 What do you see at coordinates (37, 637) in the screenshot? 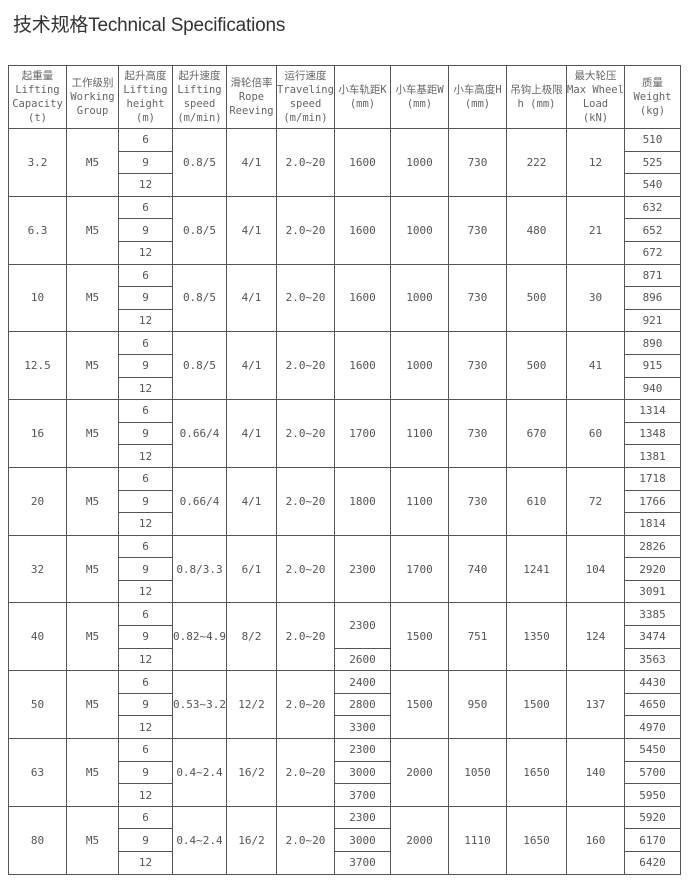
I see `lifting-capacity-cell: 40` at bounding box center [37, 637].